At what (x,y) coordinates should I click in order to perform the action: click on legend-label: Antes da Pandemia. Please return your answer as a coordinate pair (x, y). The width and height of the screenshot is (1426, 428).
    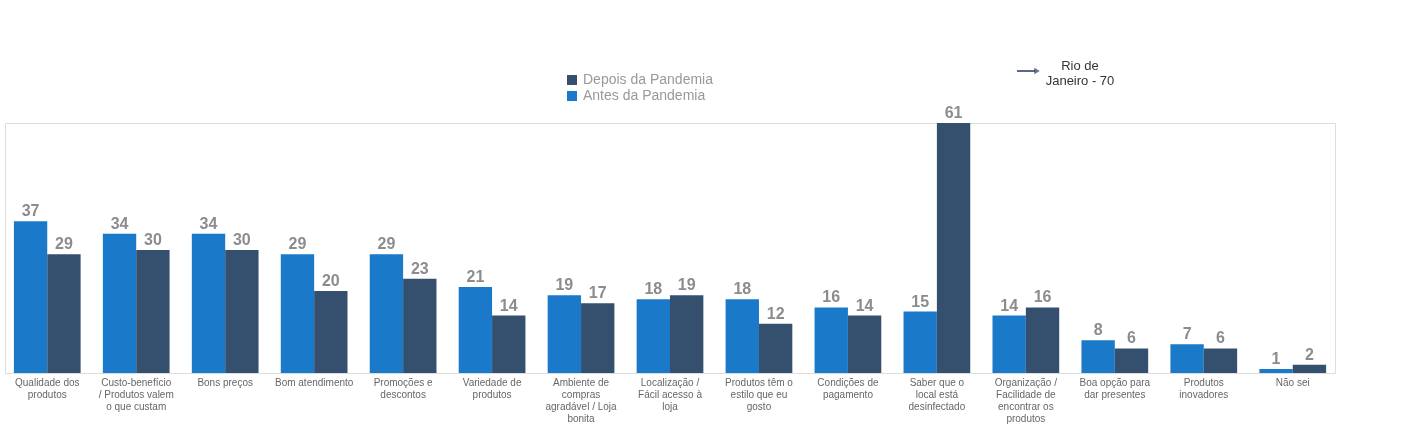
    Looking at the image, I should click on (644, 95).